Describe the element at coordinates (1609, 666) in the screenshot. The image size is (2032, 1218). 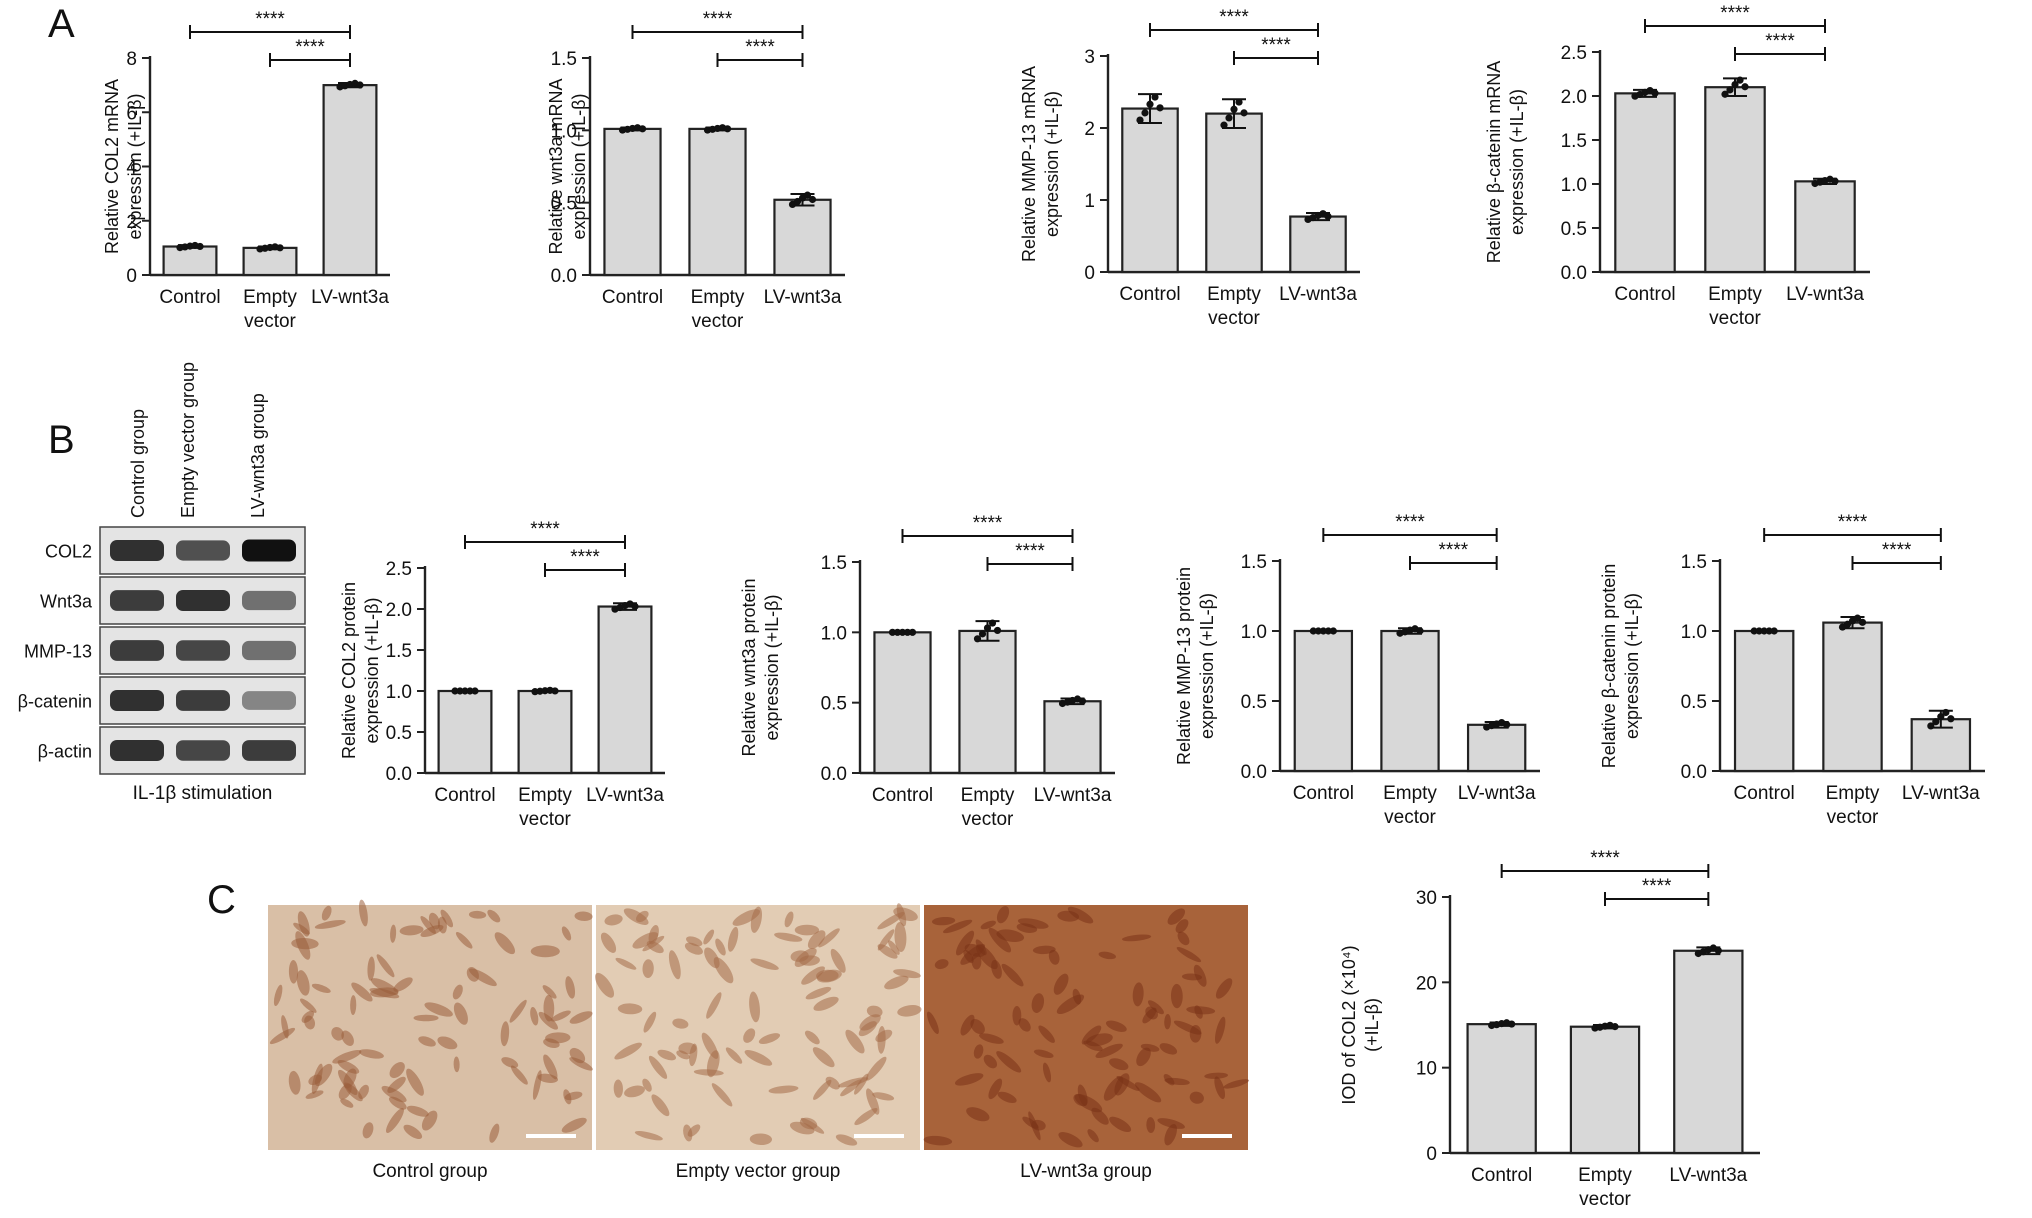
I see `y-axis-label-line: Relative β-catenin protein` at that location.